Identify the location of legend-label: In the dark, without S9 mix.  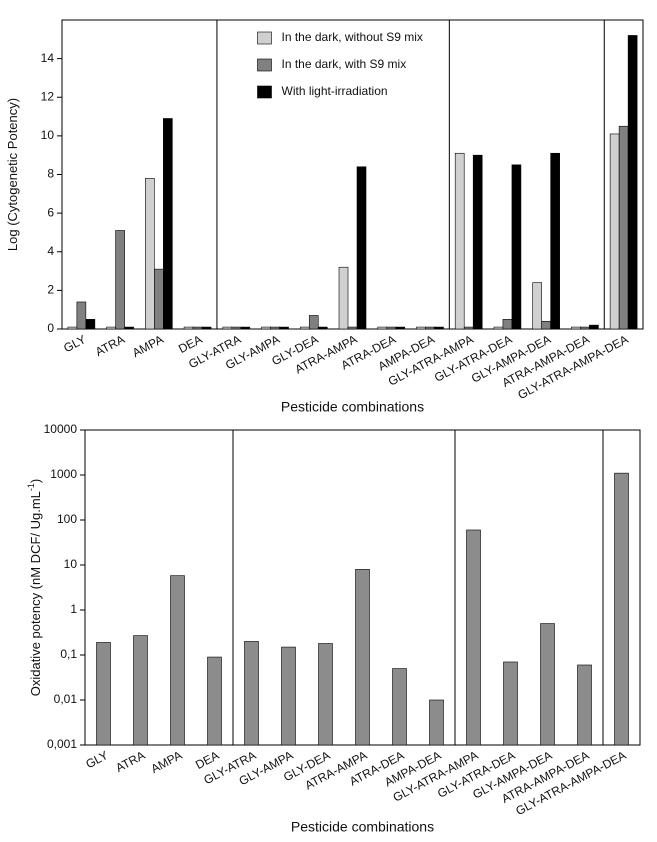
(352, 37).